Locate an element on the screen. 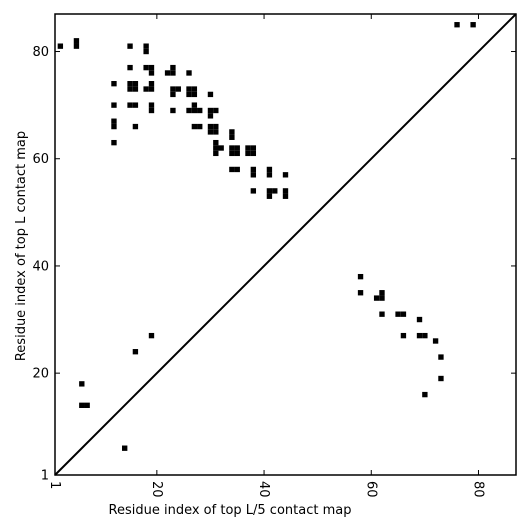 Image resolution: width=531 pixels, height=531 pixels. y-tick-label: 60 is located at coordinates (40, 159).